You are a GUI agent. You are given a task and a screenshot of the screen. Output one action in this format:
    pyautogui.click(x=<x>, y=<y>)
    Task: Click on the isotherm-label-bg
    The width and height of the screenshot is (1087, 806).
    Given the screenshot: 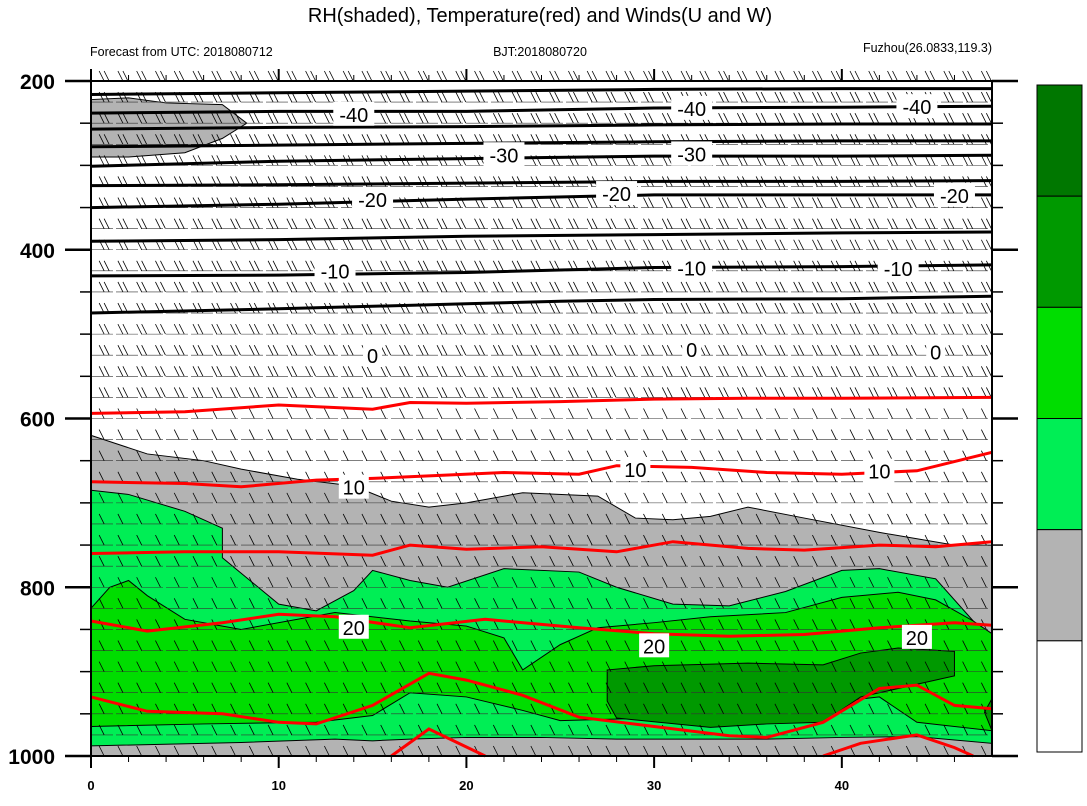 What is the action you would take?
    pyautogui.click(x=692, y=267)
    